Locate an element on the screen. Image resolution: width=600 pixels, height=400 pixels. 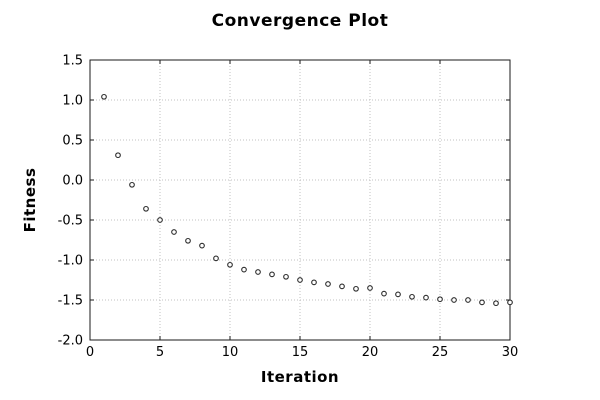
x-tick-label: 25 is located at coordinates (440, 352).